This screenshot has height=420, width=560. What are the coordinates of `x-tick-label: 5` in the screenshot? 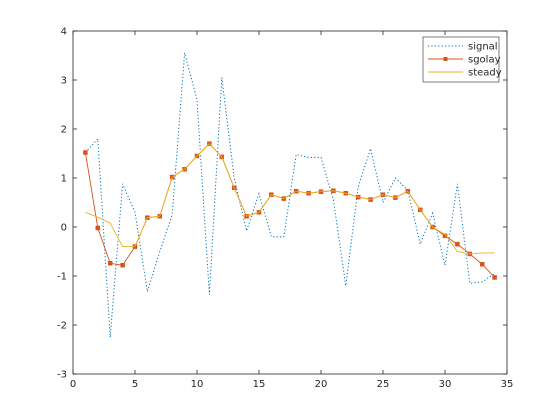 It's located at (135, 384).